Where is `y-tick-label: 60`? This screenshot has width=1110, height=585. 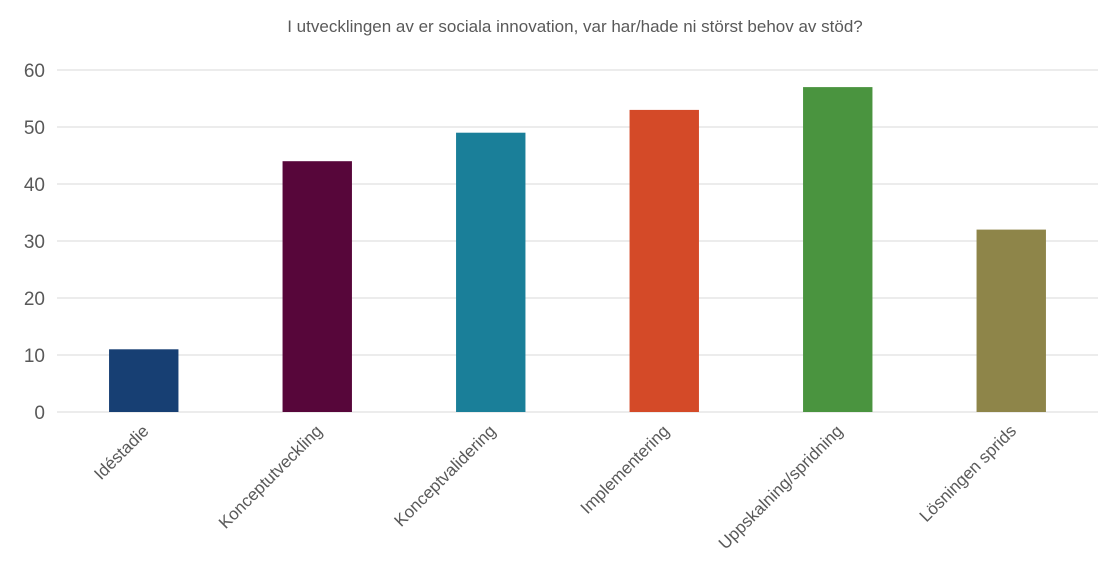
y-tick-label: 60 is located at coordinates (34, 71).